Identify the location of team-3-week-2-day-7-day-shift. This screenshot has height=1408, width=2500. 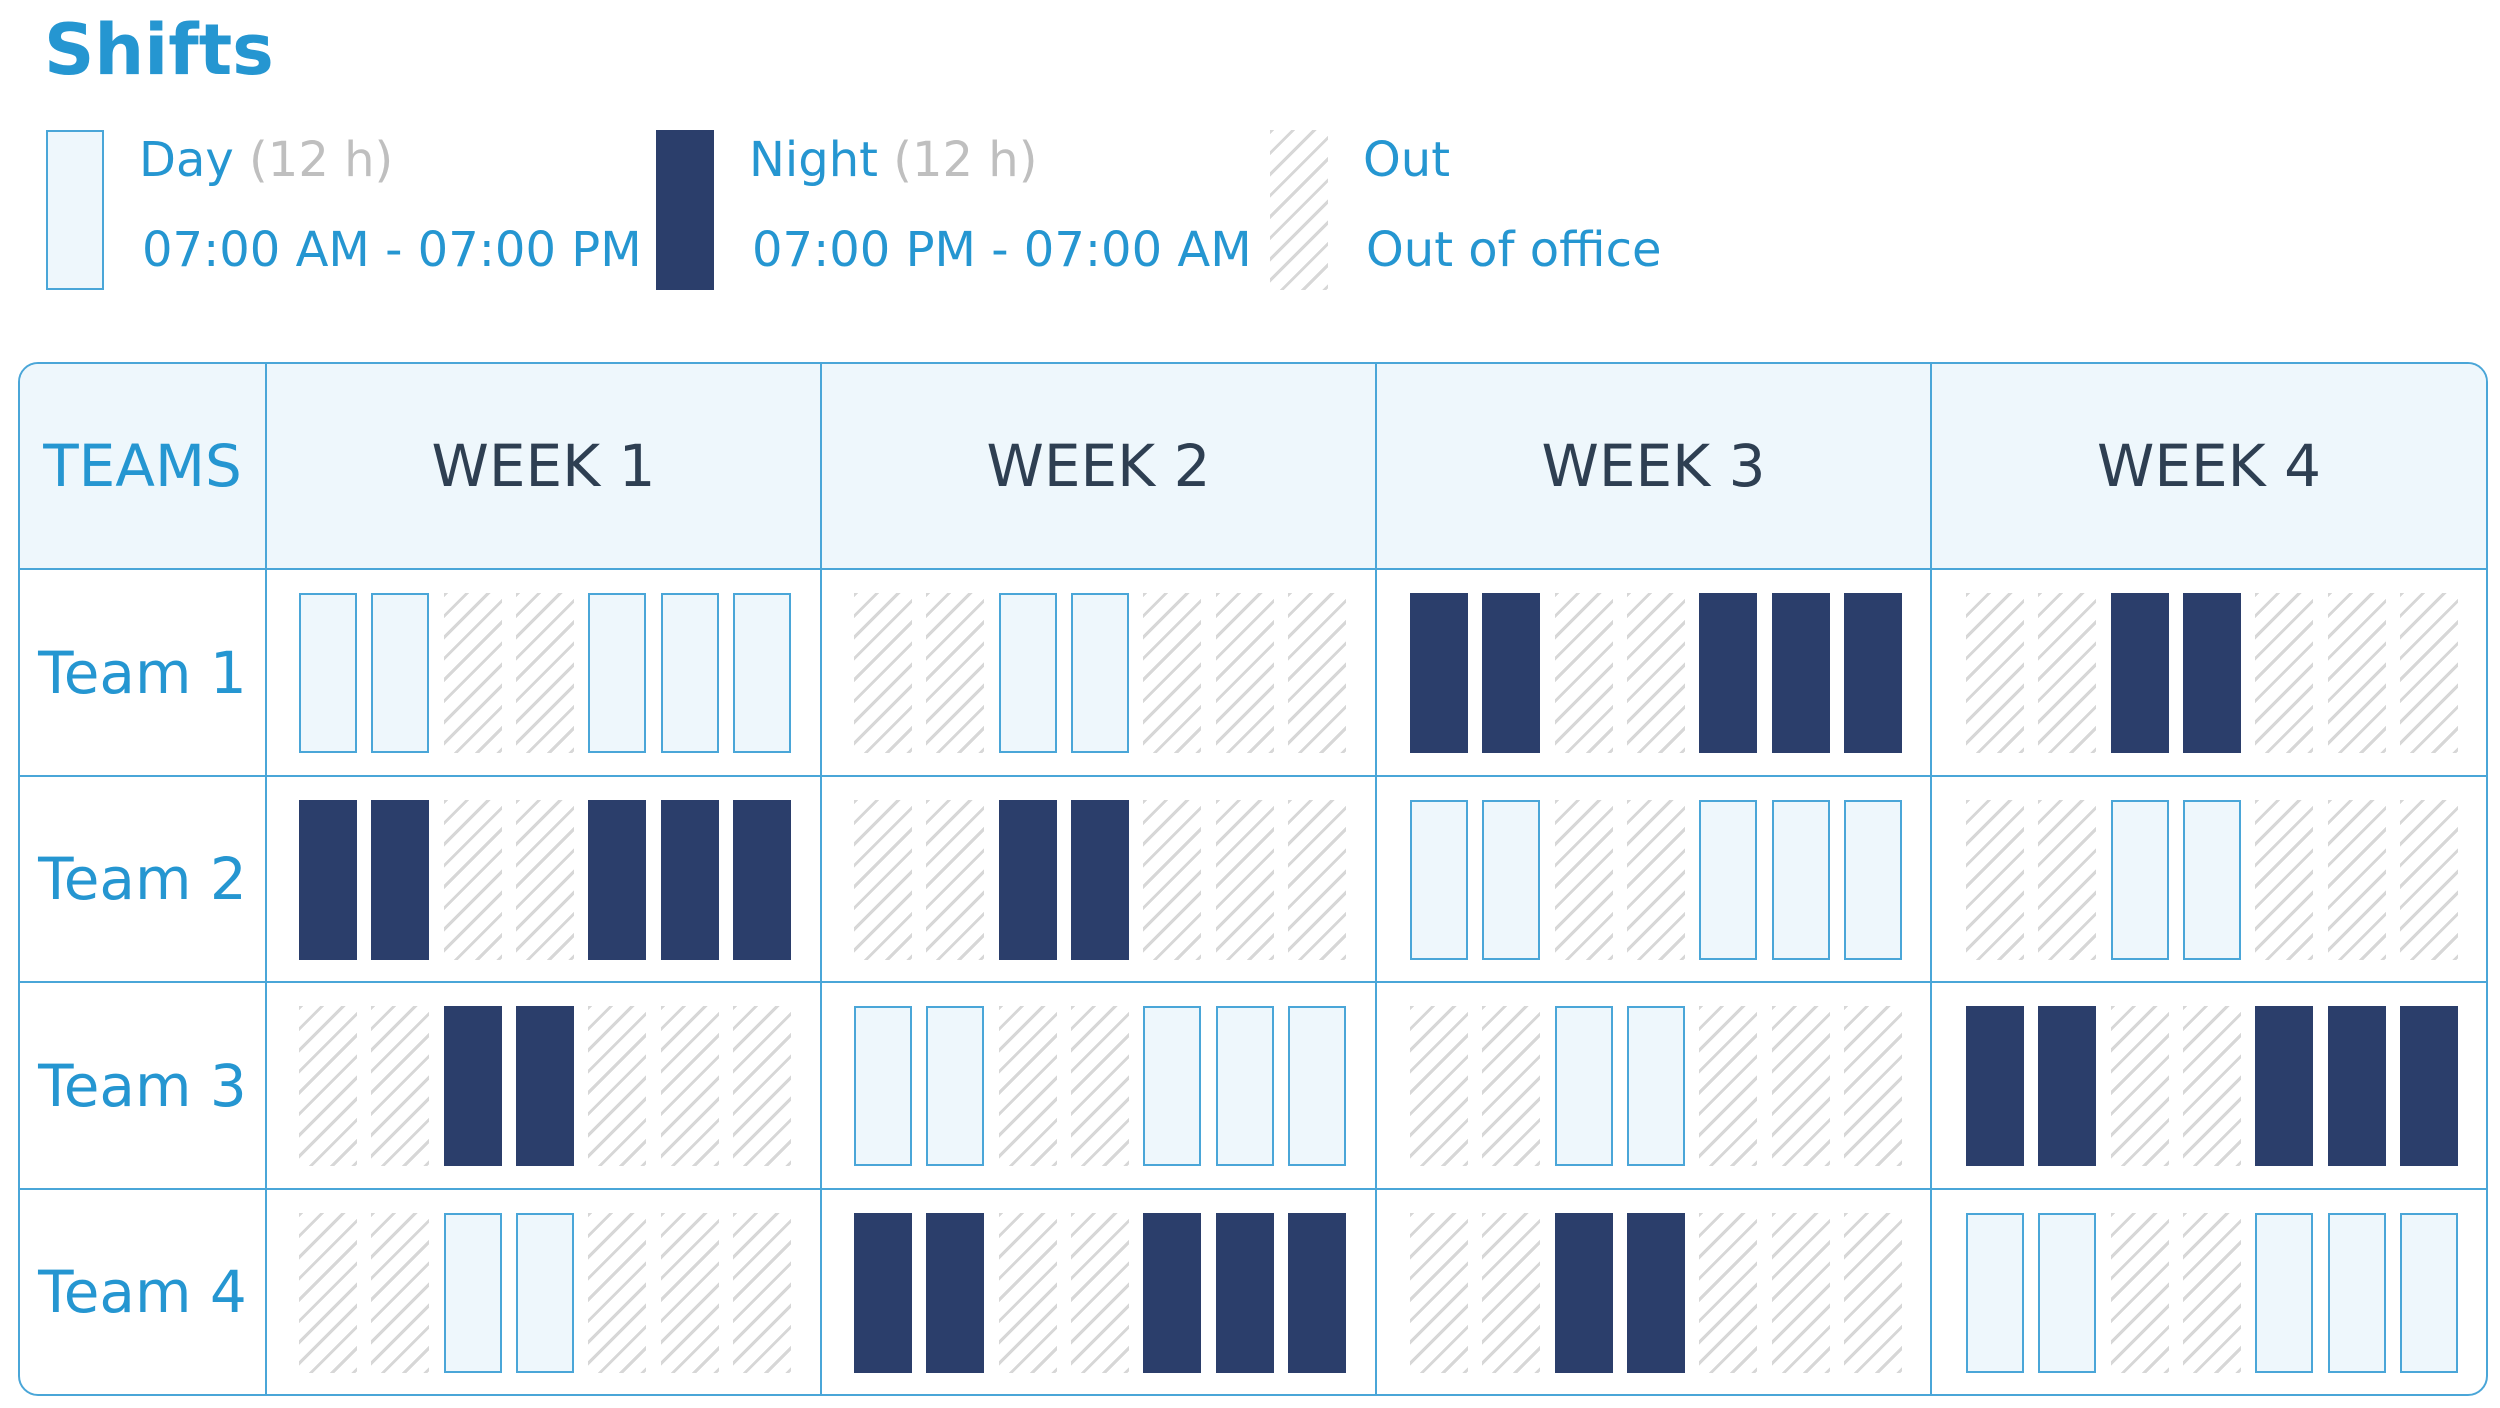
(1316, 1086).